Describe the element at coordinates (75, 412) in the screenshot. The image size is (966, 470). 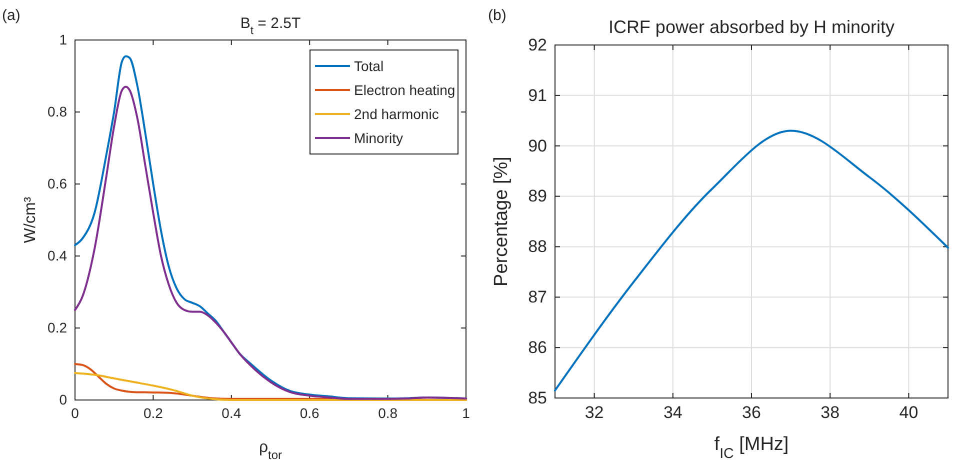
I see `x-tick-label: 0` at that location.